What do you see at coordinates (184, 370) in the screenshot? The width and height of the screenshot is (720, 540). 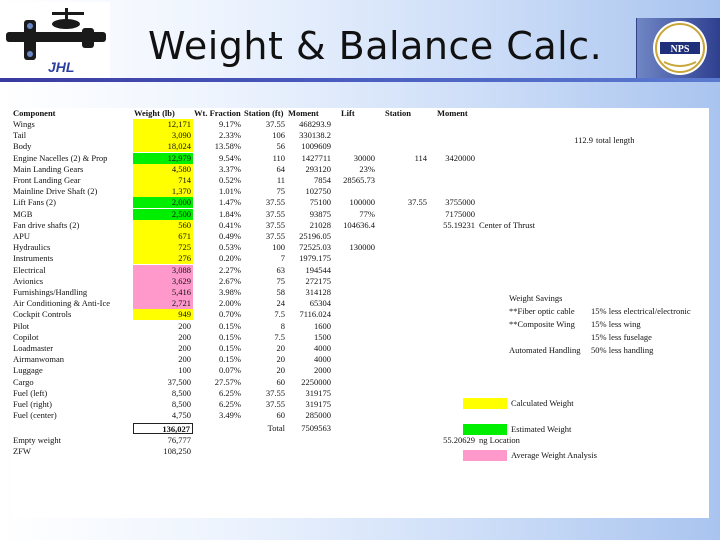 I see `weight-cell: 100` at bounding box center [184, 370].